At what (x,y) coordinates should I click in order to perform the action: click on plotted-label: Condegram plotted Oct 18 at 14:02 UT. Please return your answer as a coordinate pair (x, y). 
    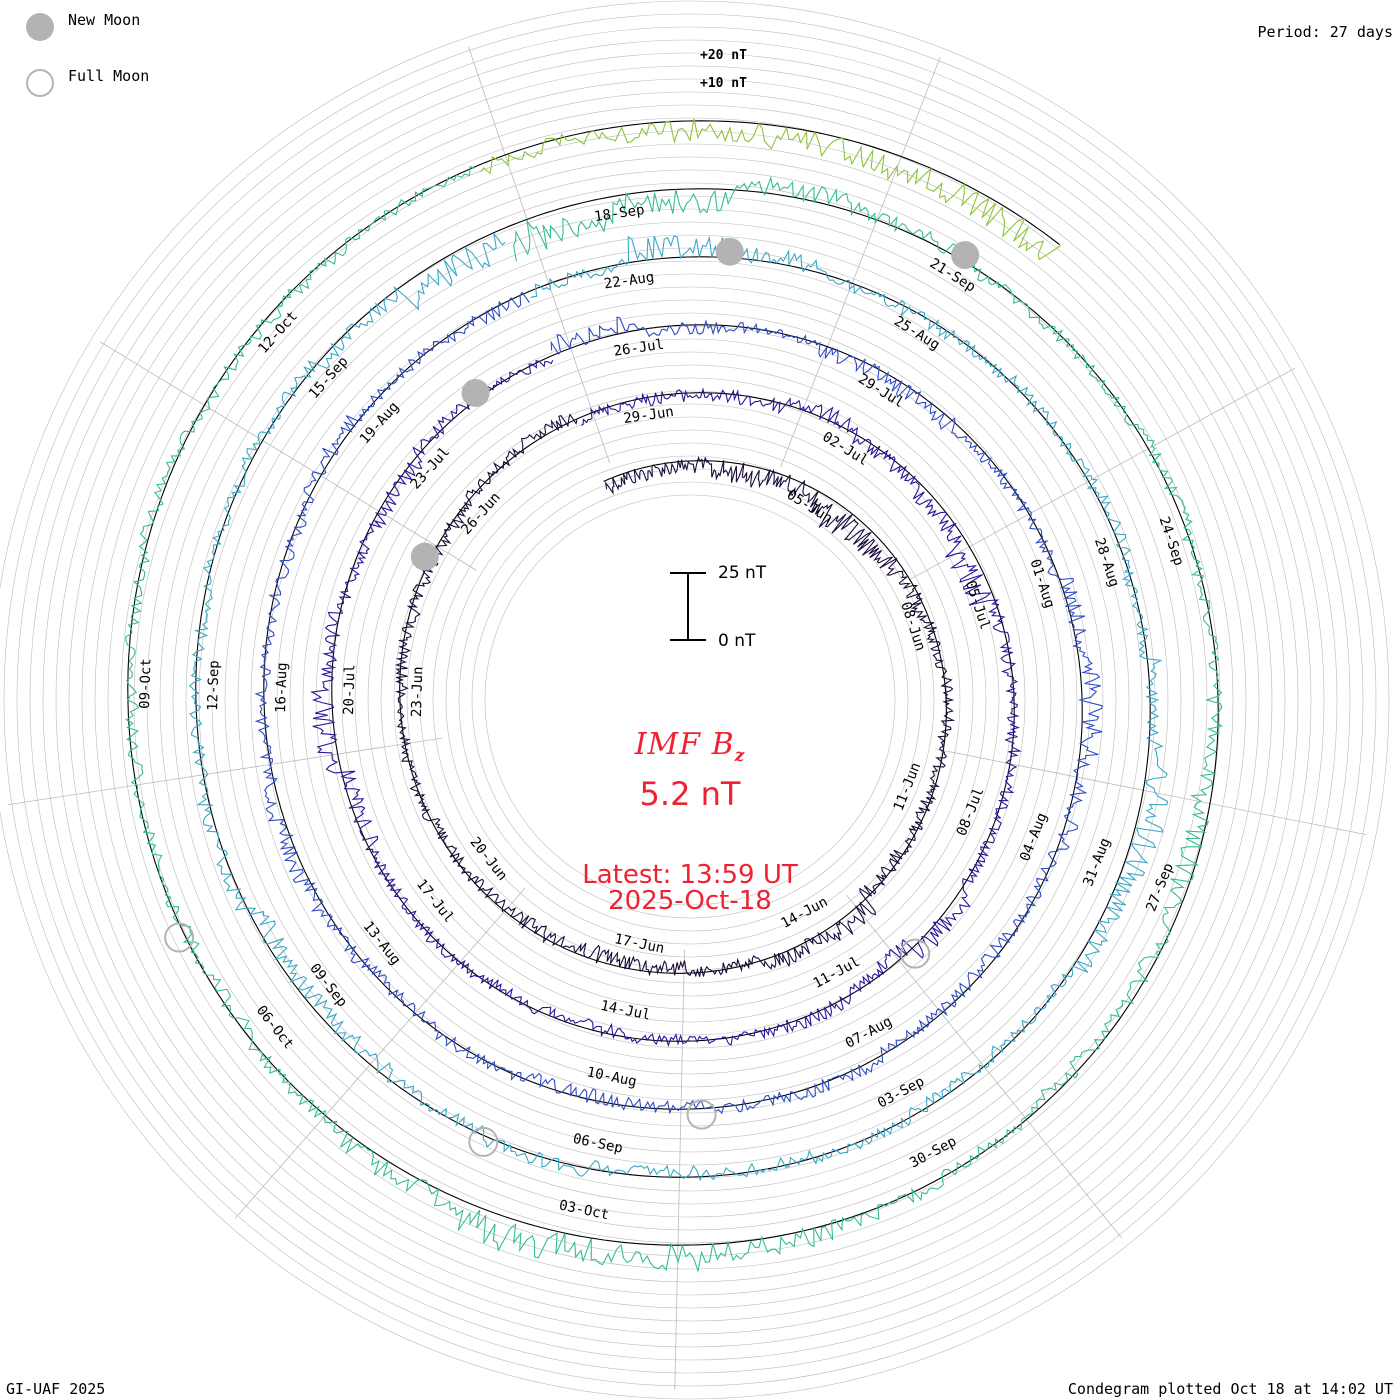
    Looking at the image, I should click on (1230, 1389).